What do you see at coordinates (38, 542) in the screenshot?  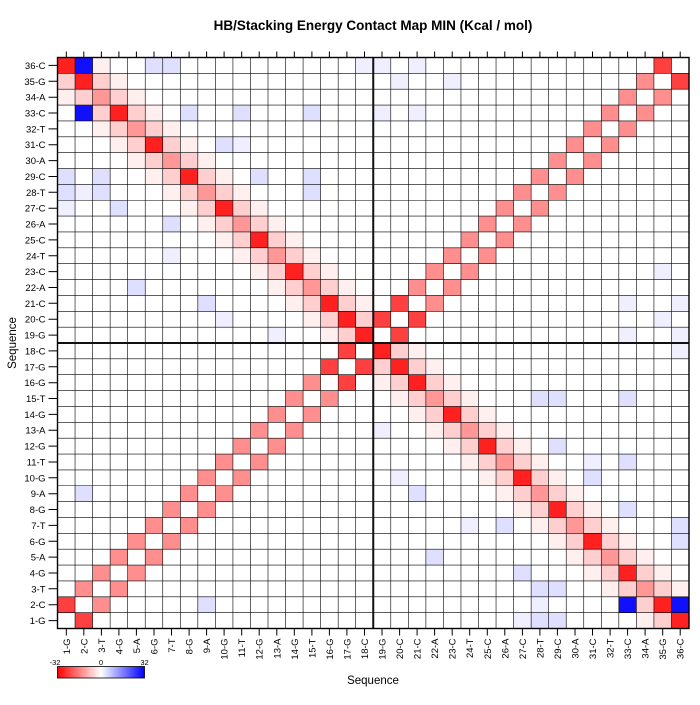 I see `y-tick-label: 6-G` at bounding box center [38, 542].